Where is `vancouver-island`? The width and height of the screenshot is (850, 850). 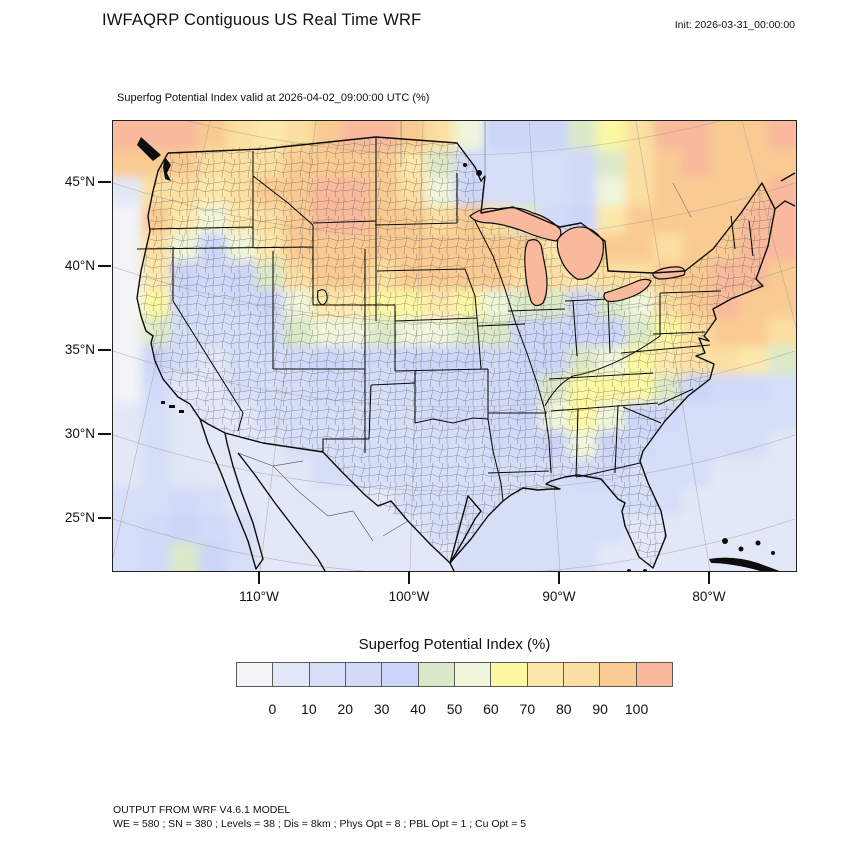 vancouver-island is located at coordinates (149, 149).